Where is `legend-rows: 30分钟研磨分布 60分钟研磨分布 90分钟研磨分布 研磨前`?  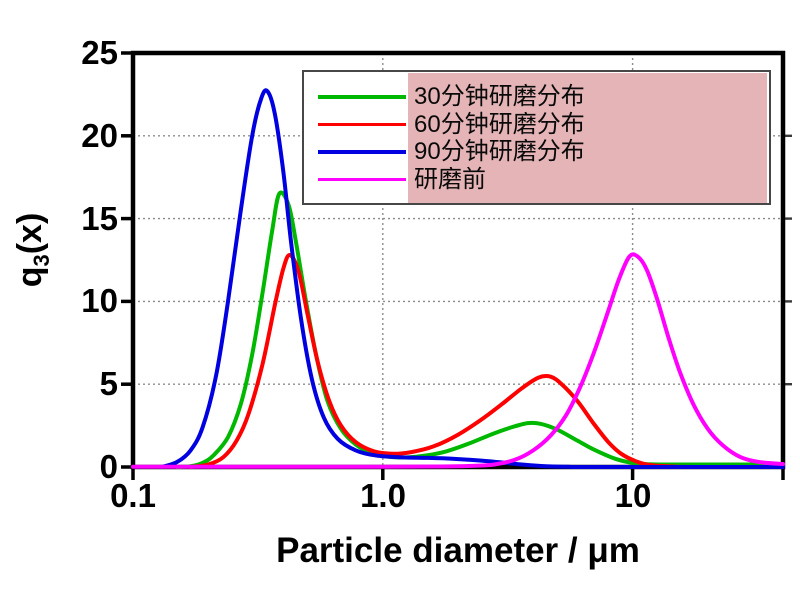
legend-rows: 30分钟研磨分布 60分钟研磨分布 90分钟研磨分布 研磨前 is located at coordinates (536, 138).